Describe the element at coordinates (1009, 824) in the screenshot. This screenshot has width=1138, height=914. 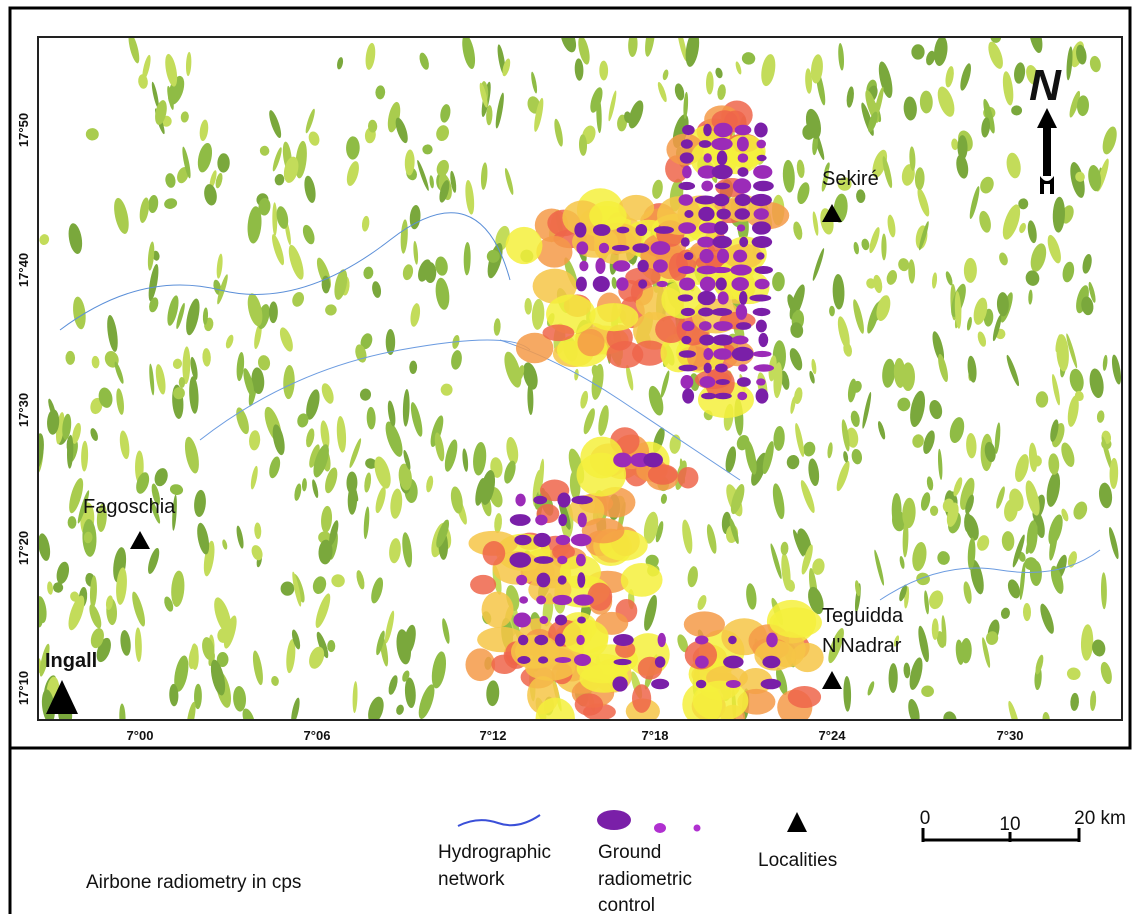
I see `scale-label: 10` at that location.